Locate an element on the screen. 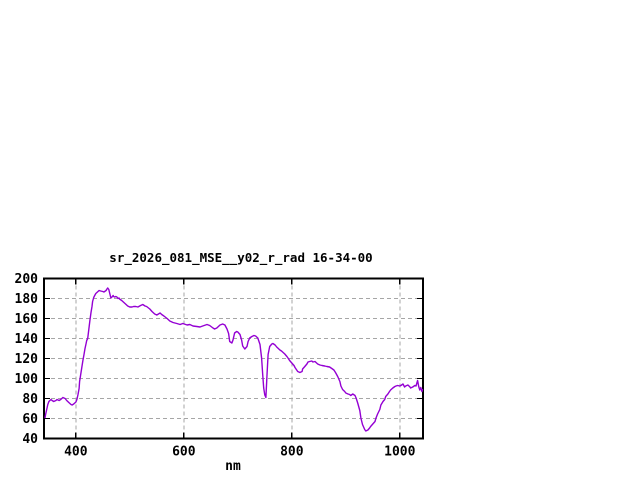  x-tick-label: 400 is located at coordinates (76, 452).